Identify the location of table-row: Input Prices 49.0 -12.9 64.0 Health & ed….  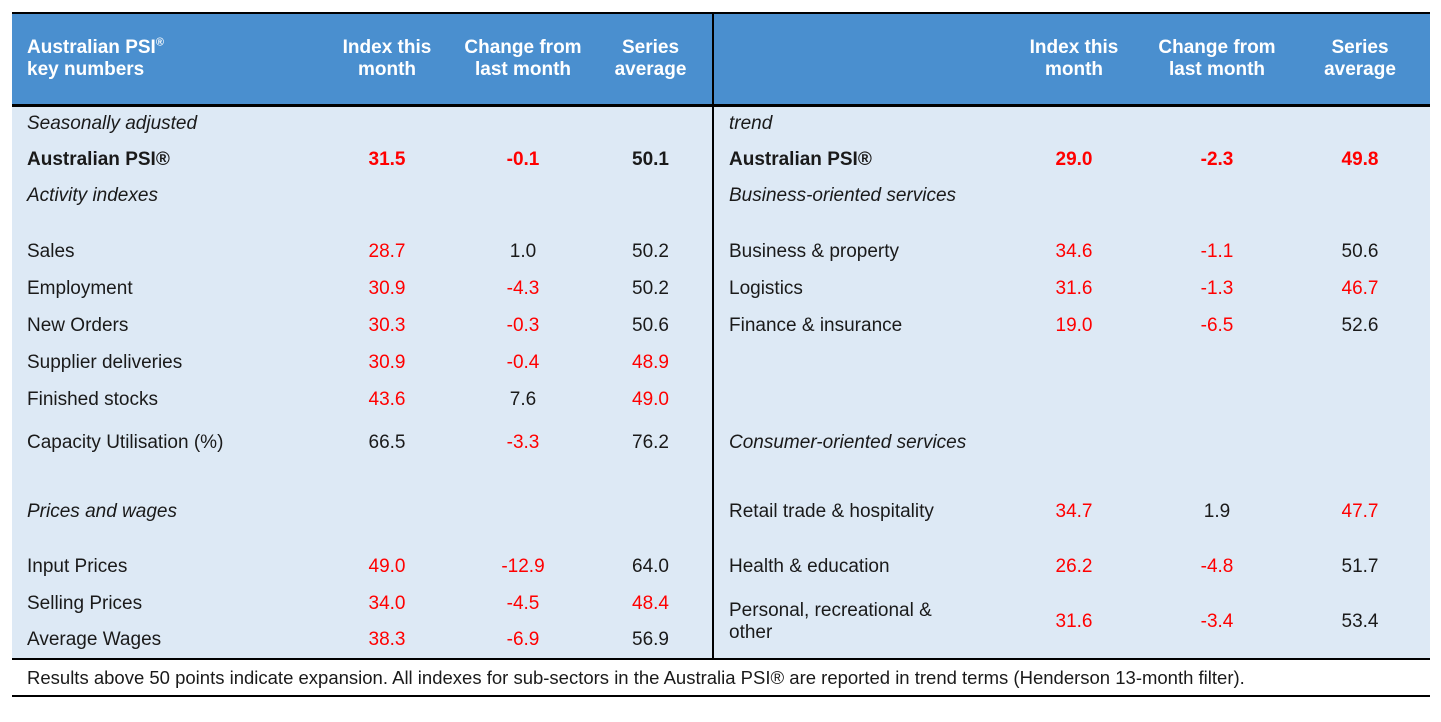
(721, 566).